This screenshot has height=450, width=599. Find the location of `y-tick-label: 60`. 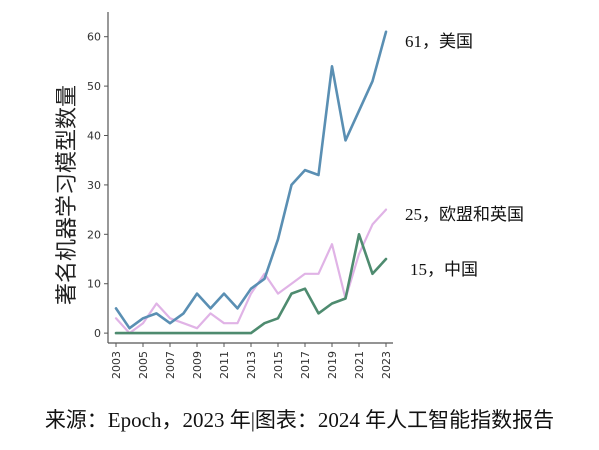

y-tick-label: 60 is located at coordinates (94, 37).